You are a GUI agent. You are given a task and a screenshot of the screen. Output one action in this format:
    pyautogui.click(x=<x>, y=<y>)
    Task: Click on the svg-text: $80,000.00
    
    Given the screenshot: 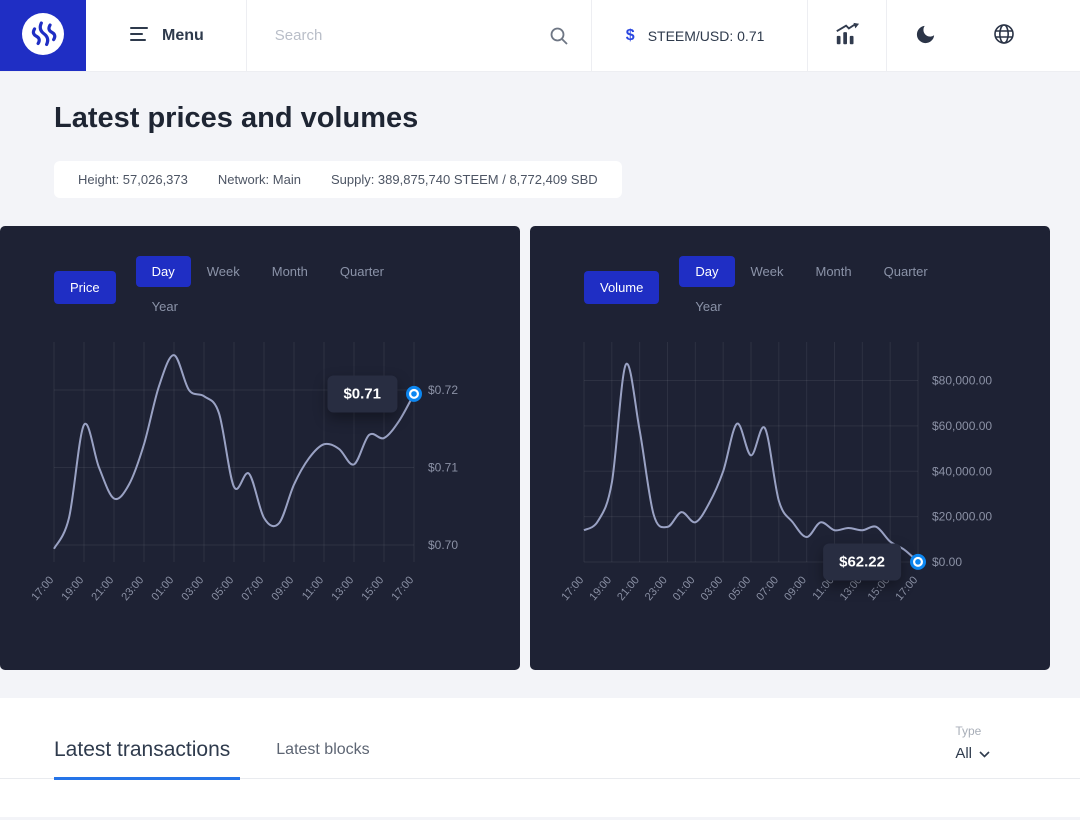 What is the action you would take?
    pyautogui.click(x=962, y=381)
    